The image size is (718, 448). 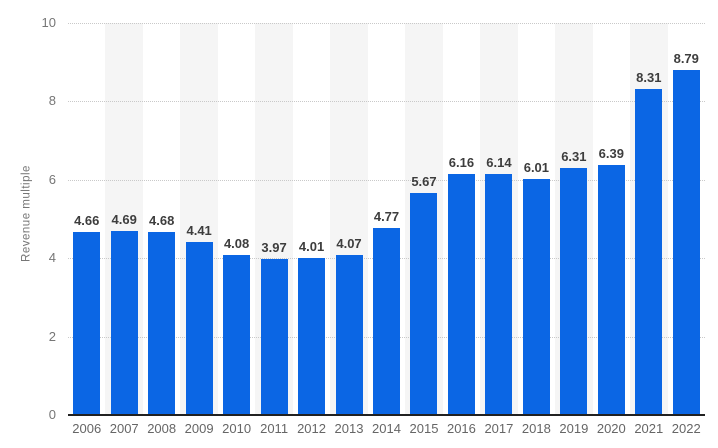 What do you see at coordinates (312, 336) in the screenshot?
I see `bar-2012` at bounding box center [312, 336].